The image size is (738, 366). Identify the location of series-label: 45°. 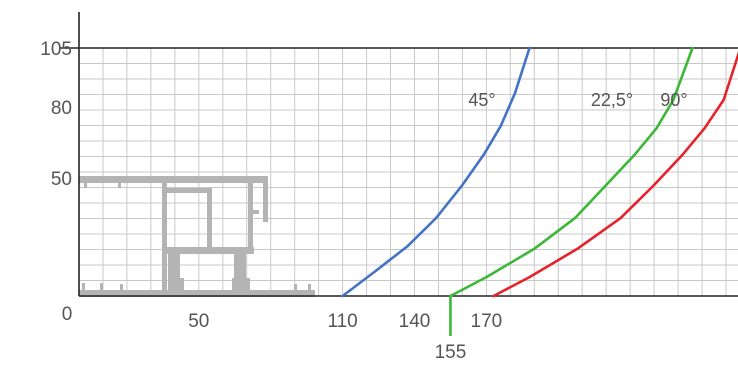
(481, 100).